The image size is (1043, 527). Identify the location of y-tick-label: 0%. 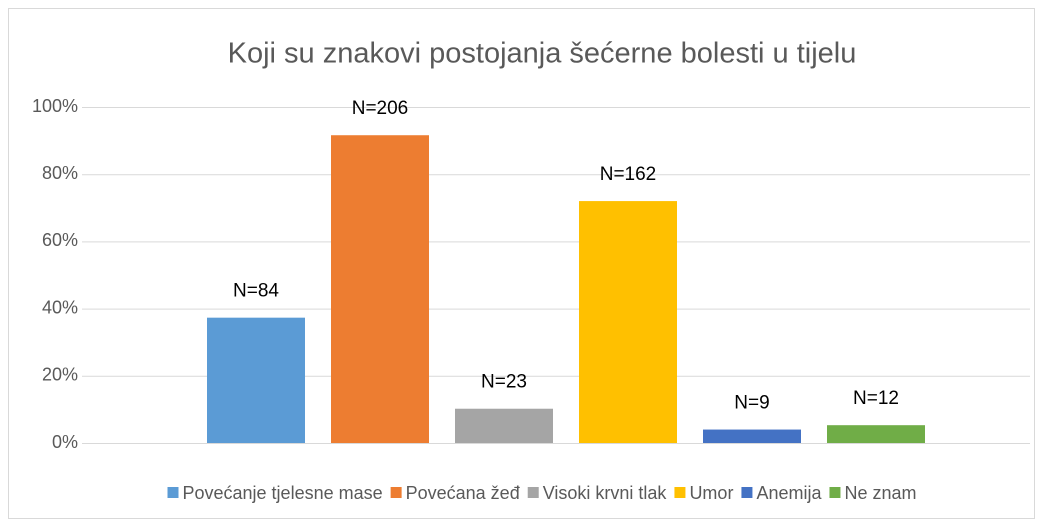
(65, 442).